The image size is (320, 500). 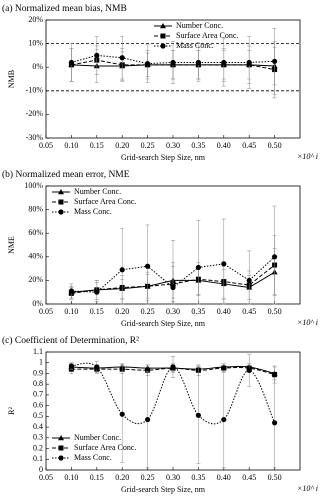 What do you see at coordinates (35, 90) in the screenshot?
I see `y-tick-label: -10%` at bounding box center [35, 90].